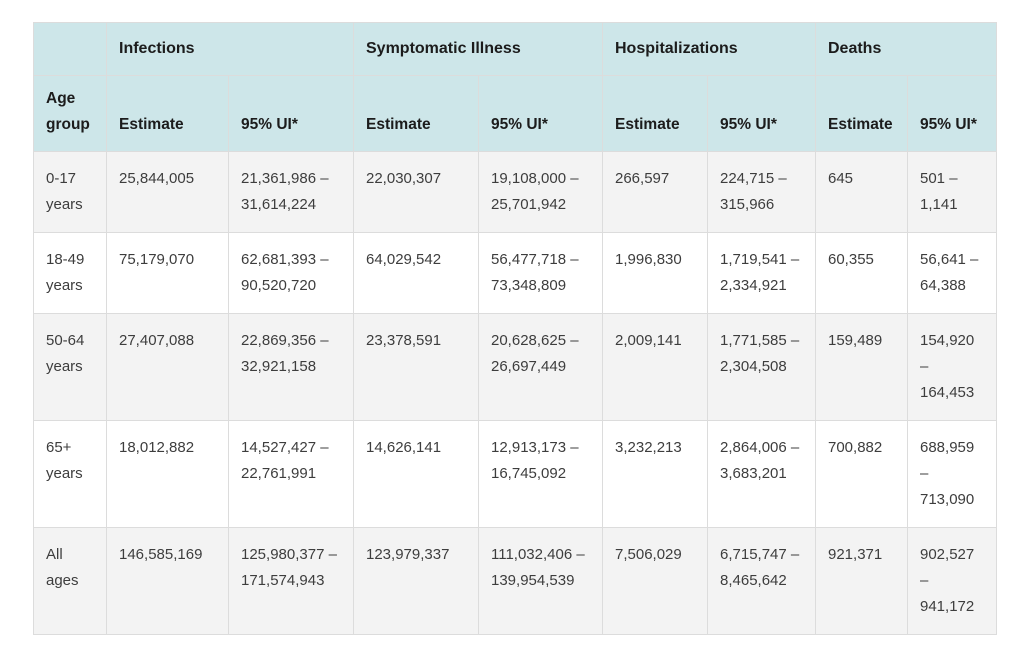 This screenshot has width=1014, height=657. I want to click on infections-ui-cell: 22,869,356 – 32,921,158, so click(291, 367).